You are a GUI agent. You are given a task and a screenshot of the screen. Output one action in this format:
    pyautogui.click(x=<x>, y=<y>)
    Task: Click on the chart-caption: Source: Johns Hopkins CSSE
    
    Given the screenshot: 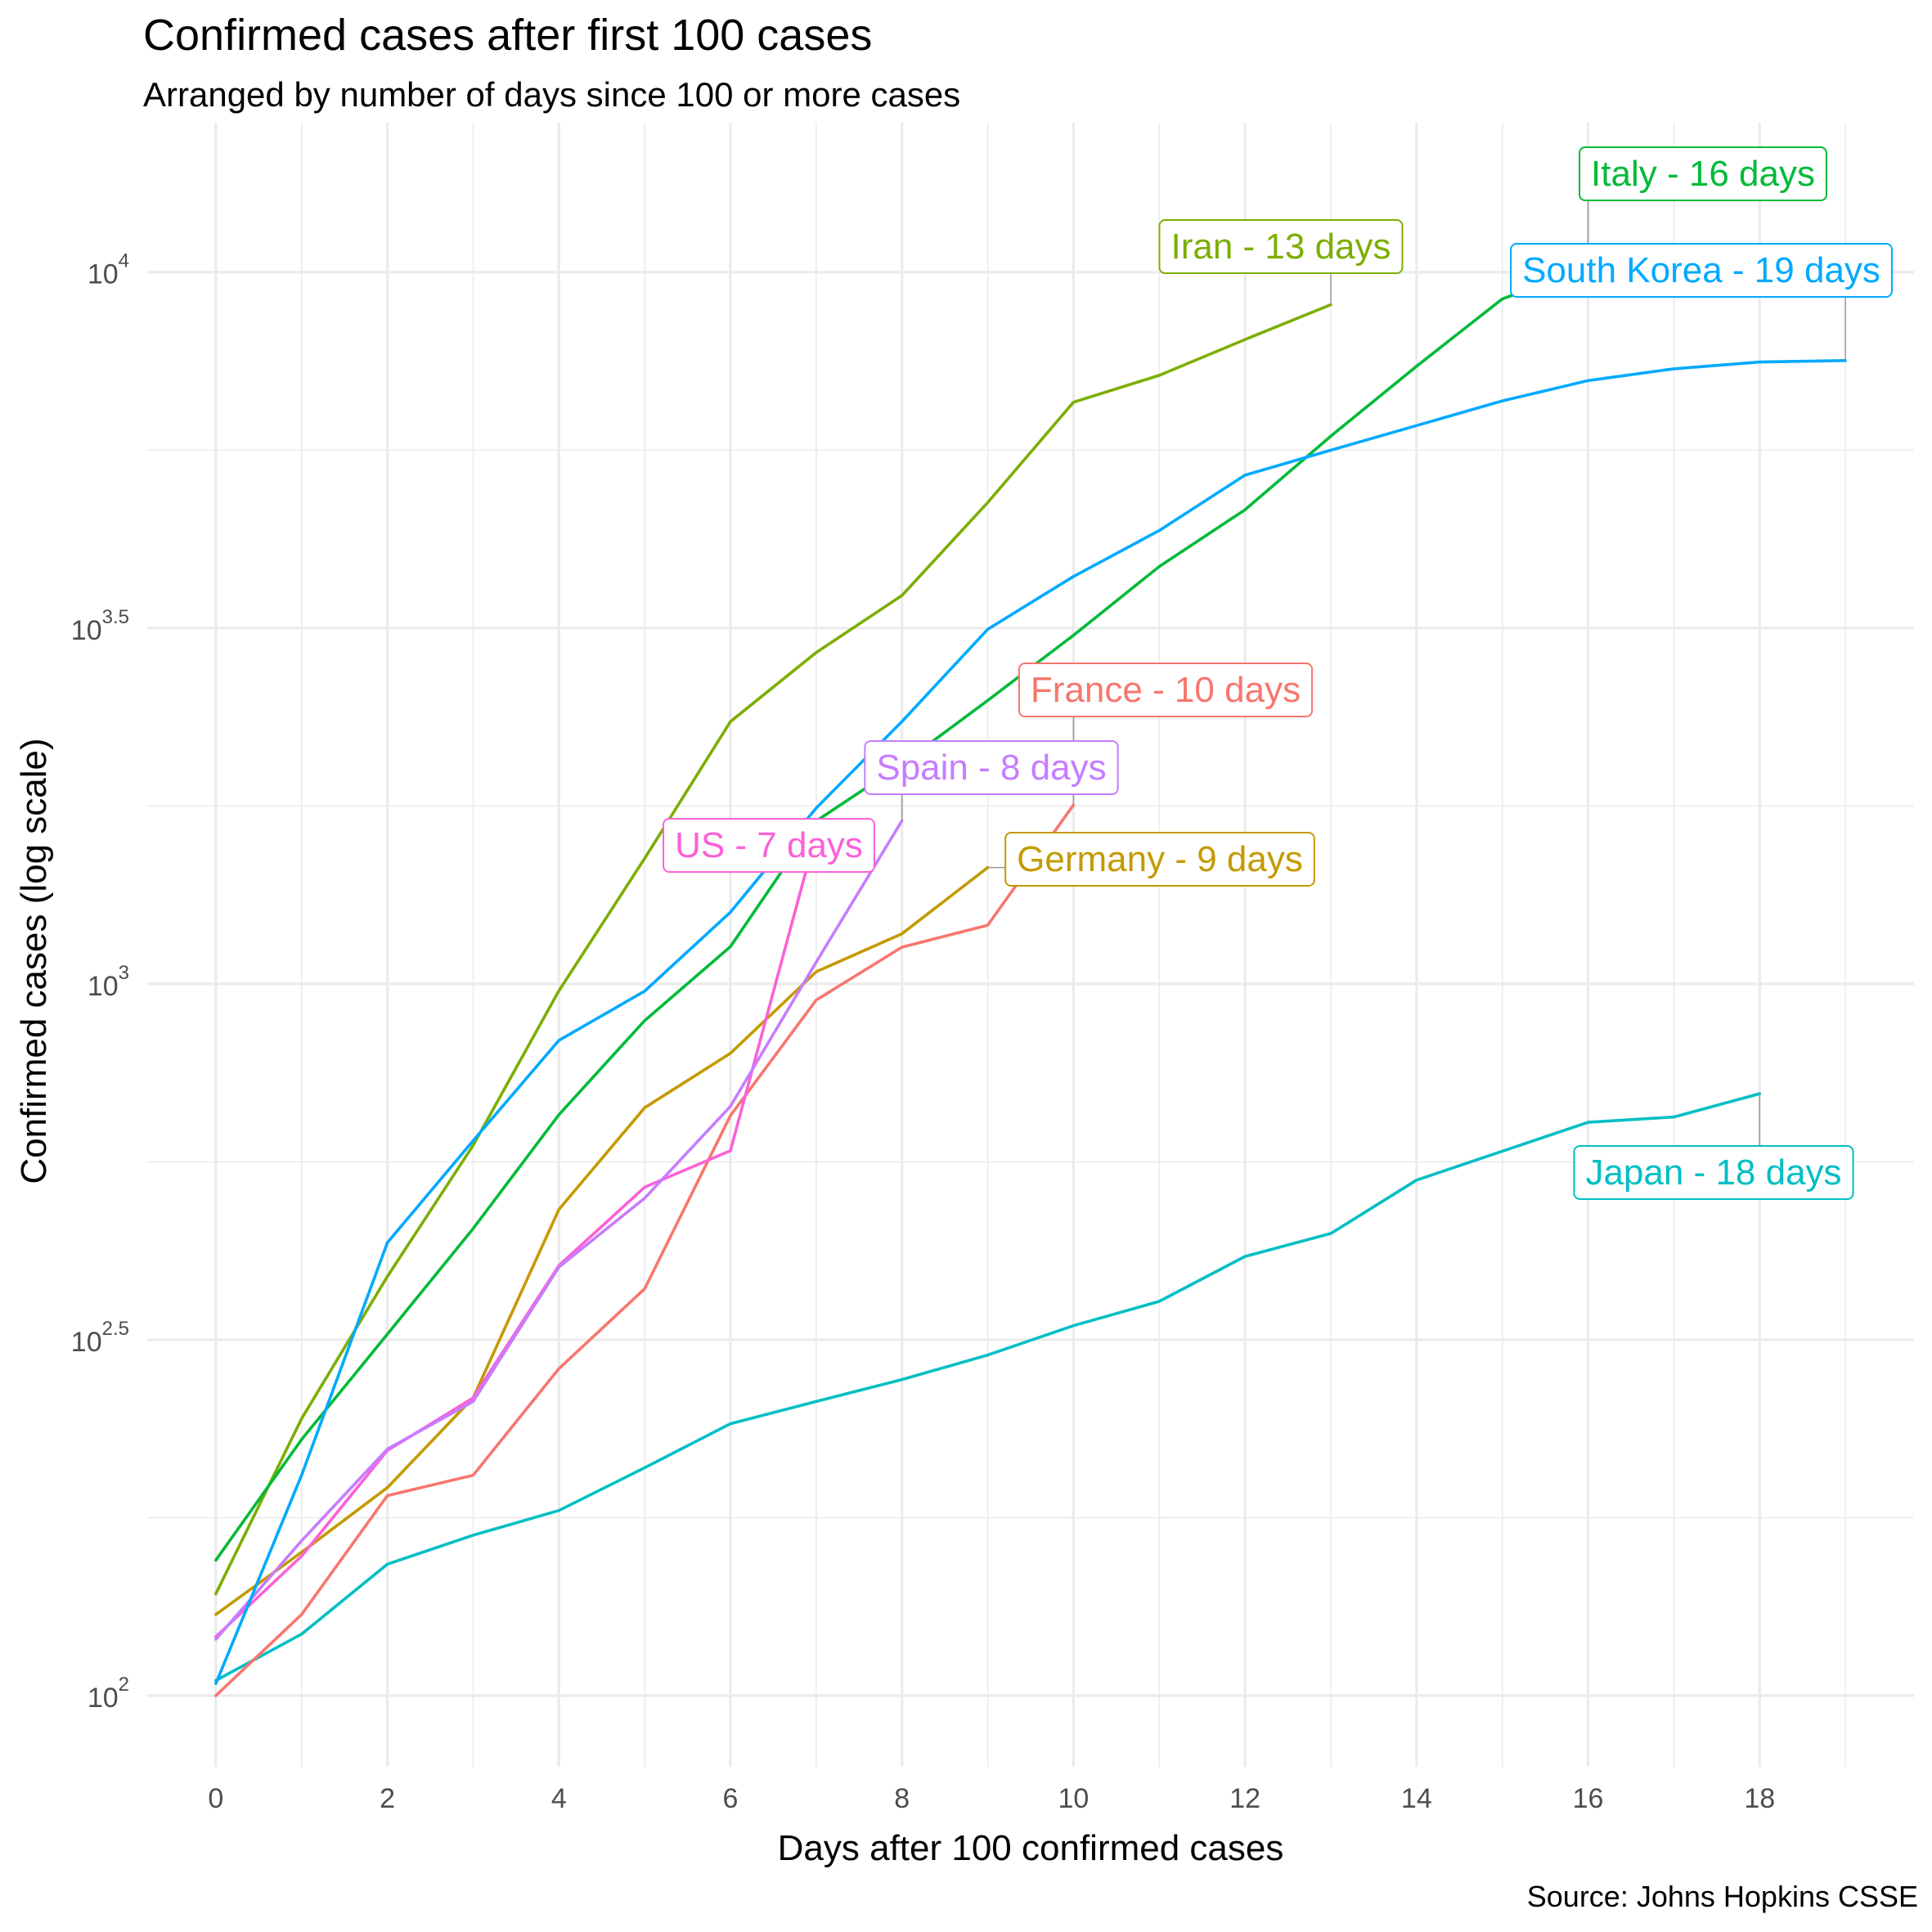 What is the action you would take?
    pyautogui.click(x=1722, y=1897)
    